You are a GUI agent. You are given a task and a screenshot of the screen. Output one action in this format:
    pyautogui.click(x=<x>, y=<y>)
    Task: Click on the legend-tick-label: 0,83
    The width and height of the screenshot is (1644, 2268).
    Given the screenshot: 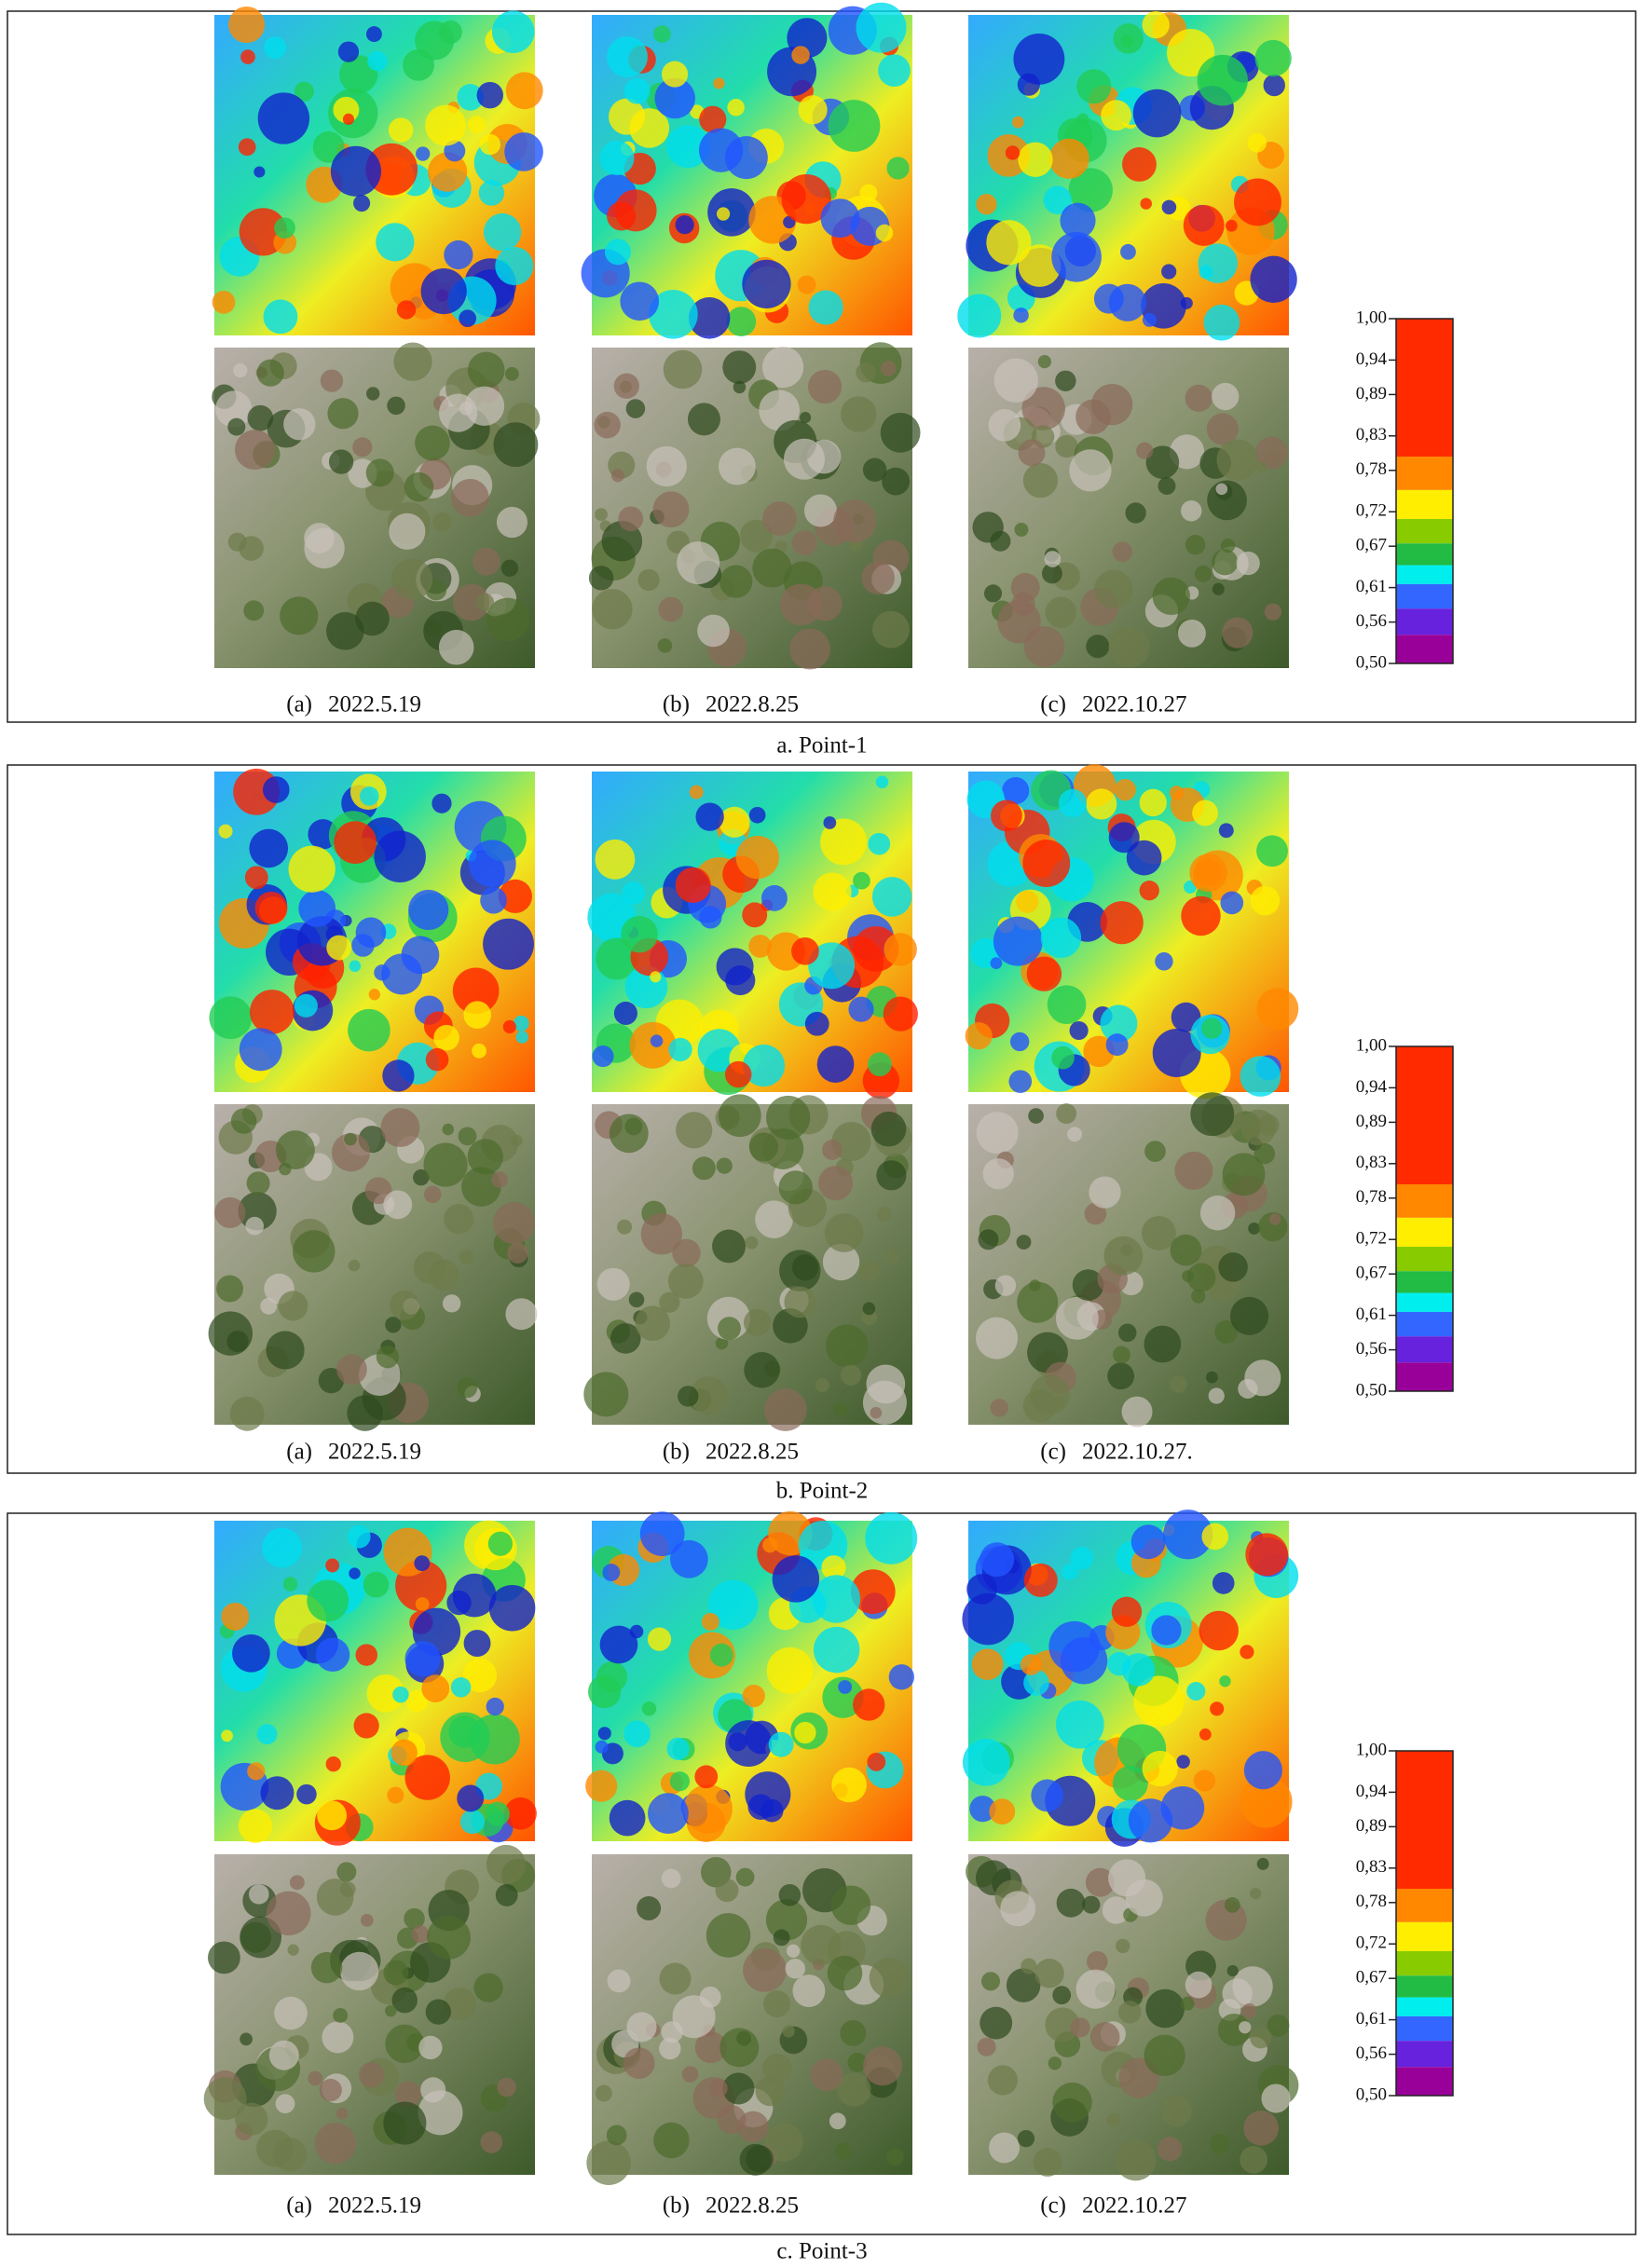 What is the action you would take?
    pyautogui.click(x=1371, y=1162)
    